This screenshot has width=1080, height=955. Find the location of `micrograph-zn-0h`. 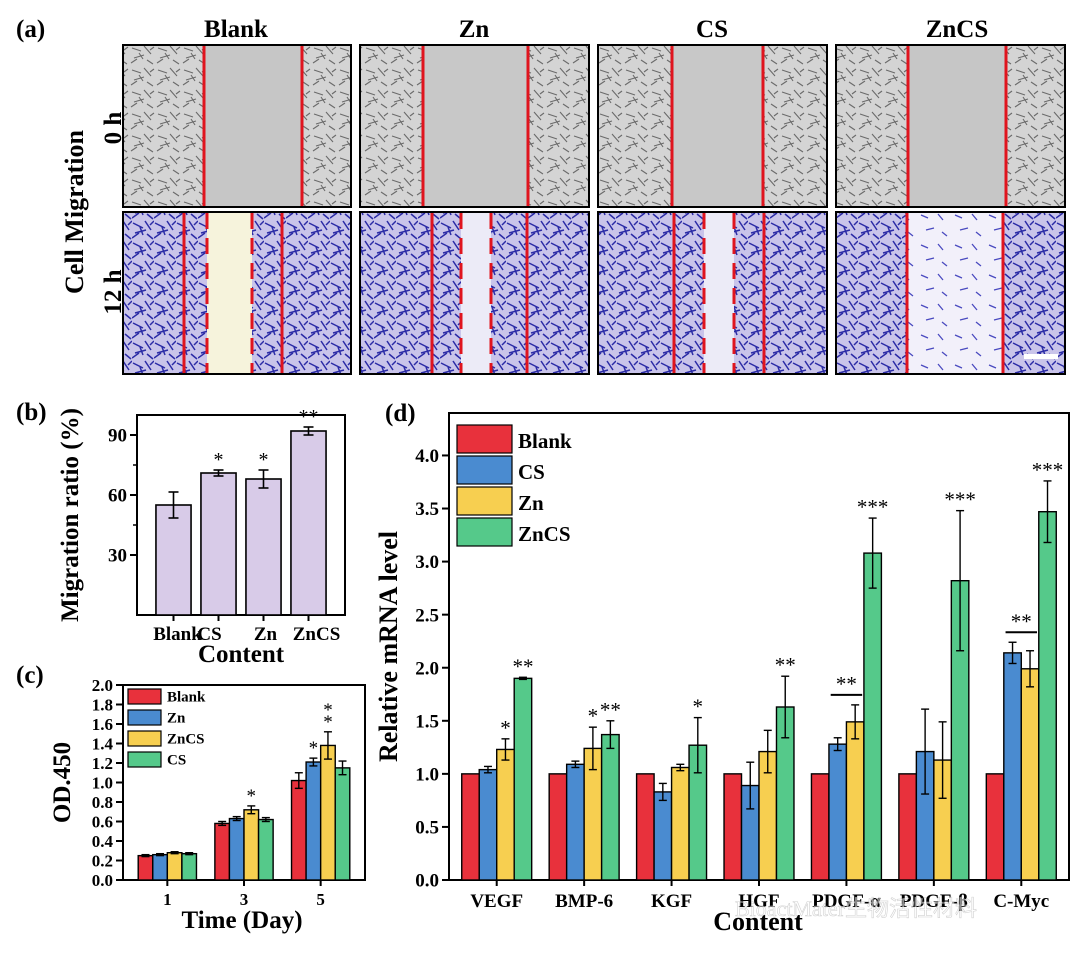

micrograph-zn-0h is located at coordinates (474, 126).